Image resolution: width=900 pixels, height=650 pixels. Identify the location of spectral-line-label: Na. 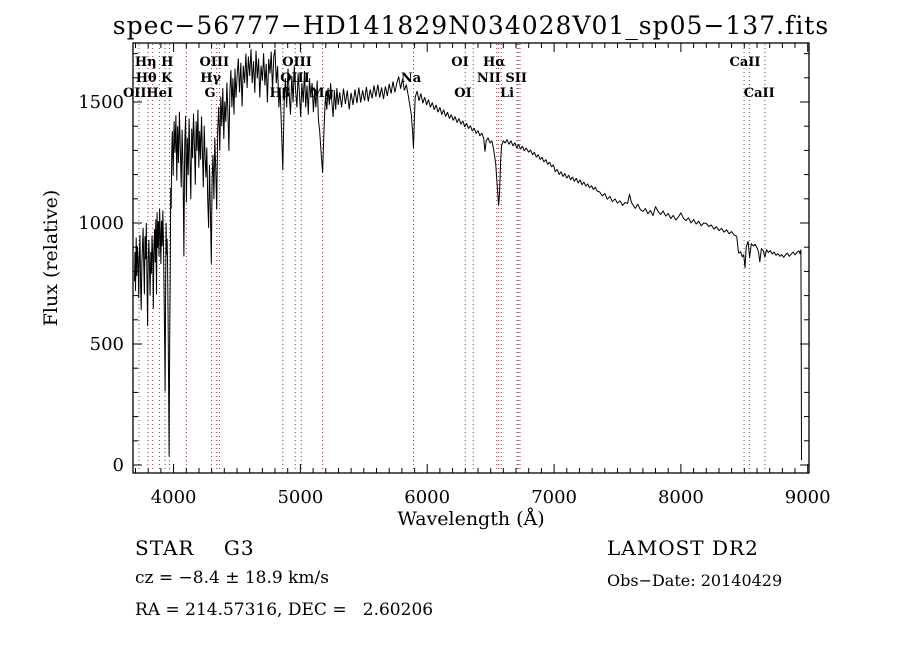
(411, 78).